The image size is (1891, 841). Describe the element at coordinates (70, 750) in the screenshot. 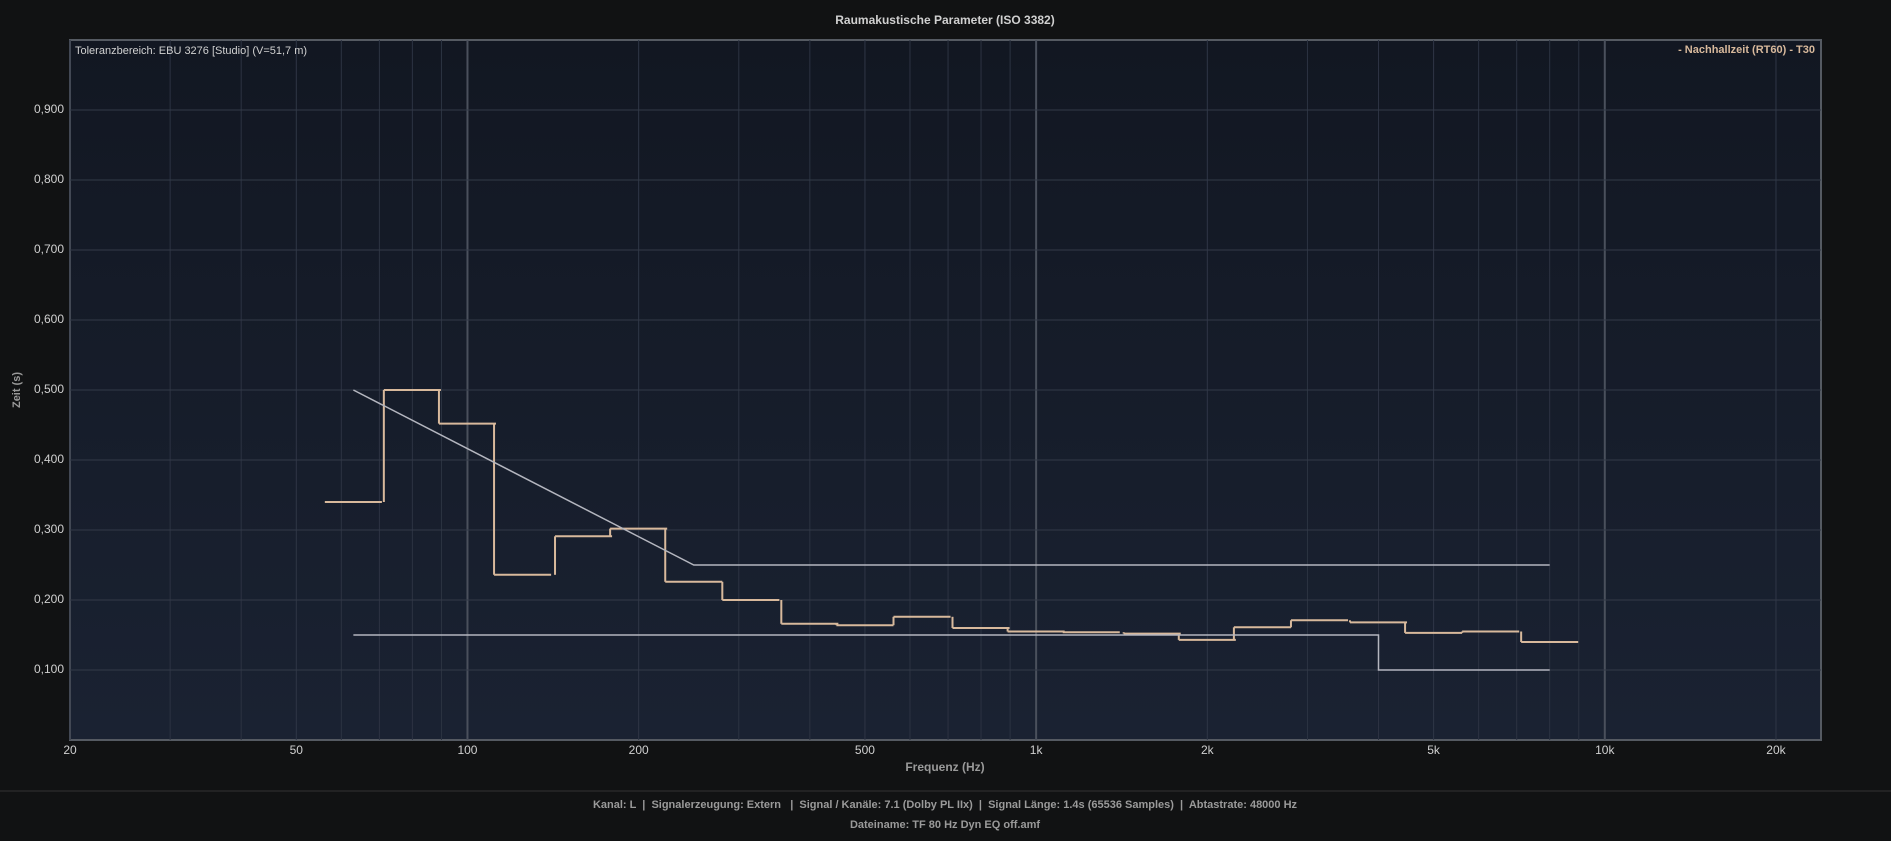

I see `x-tick-label: 20` at that location.